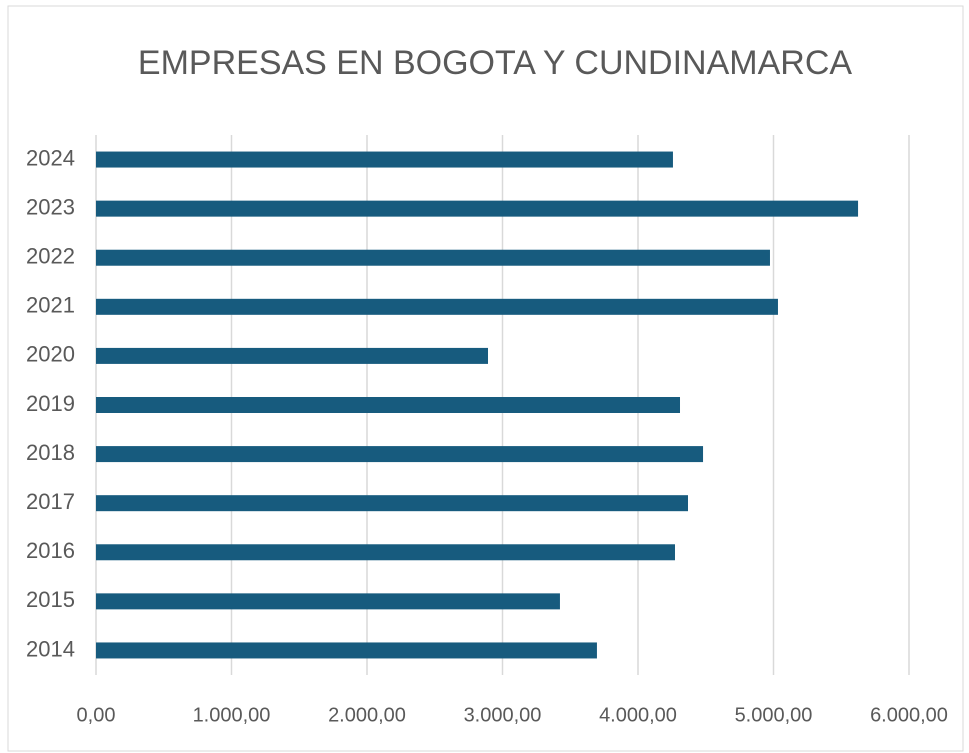 Image resolution: width=969 pixels, height=753 pixels. Describe the element at coordinates (232, 715) in the screenshot. I see `x-tick-label: 1.000,00` at that location.